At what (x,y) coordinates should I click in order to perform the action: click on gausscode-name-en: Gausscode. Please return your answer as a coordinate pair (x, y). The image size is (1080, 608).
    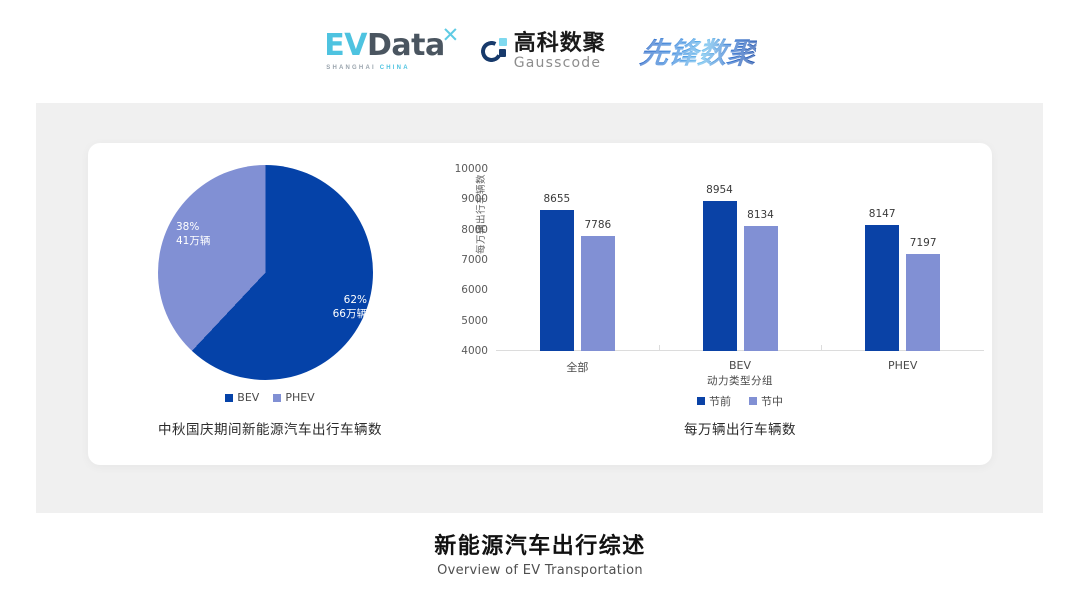
    Looking at the image, I should click on (557, 63).